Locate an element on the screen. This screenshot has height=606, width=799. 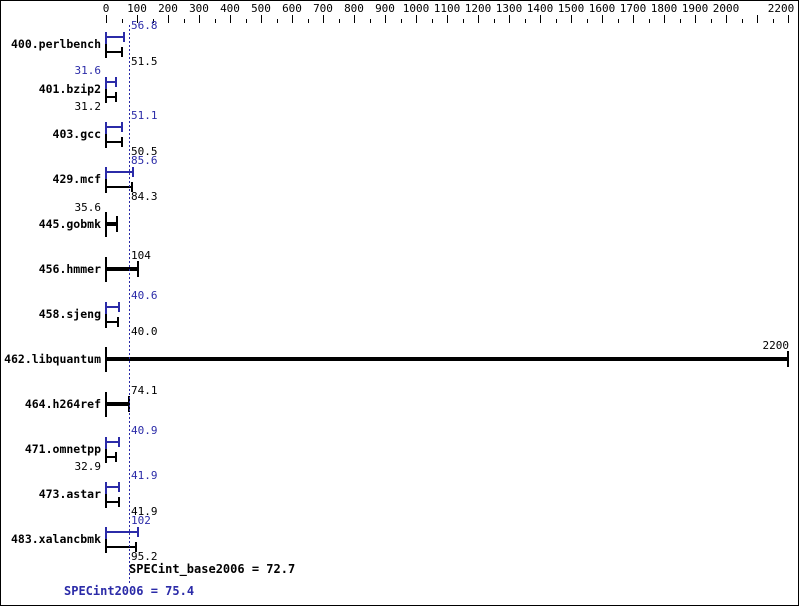
peak-metric-text: SPECint2006 = 75.4 is located at coordinates (129, 591).